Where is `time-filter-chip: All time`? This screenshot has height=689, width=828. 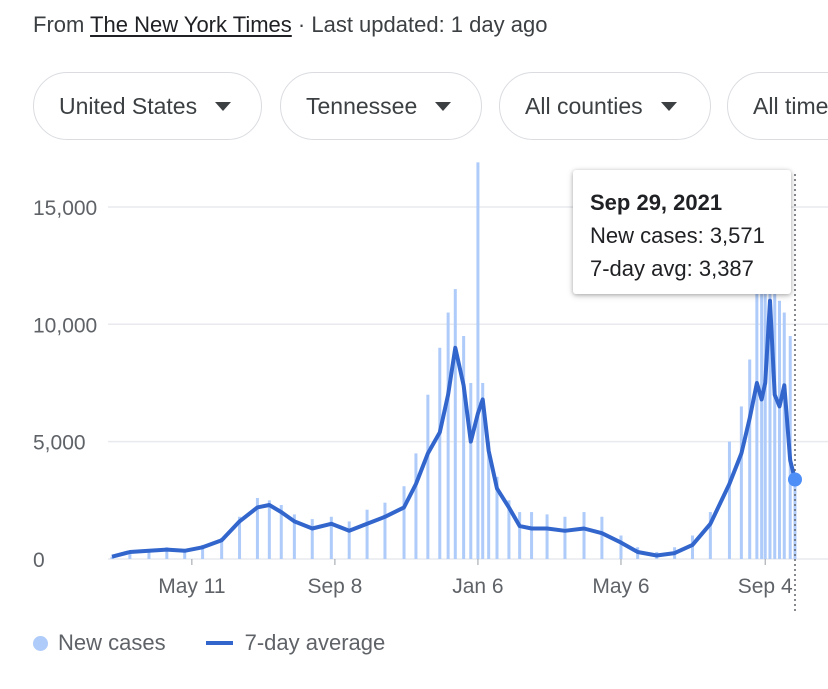
time-filter-chip: All time is located at coordinates (777, 106).